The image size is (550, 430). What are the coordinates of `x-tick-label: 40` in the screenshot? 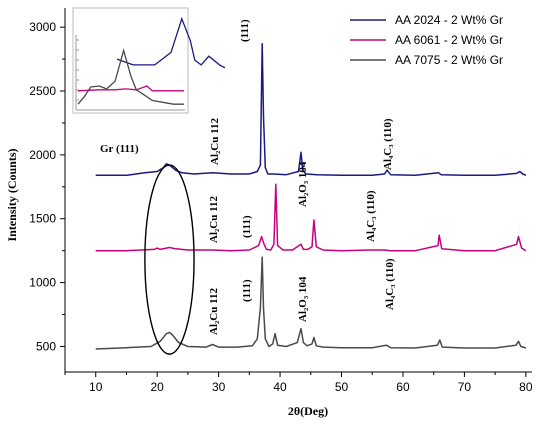 It's located at (280, 387).